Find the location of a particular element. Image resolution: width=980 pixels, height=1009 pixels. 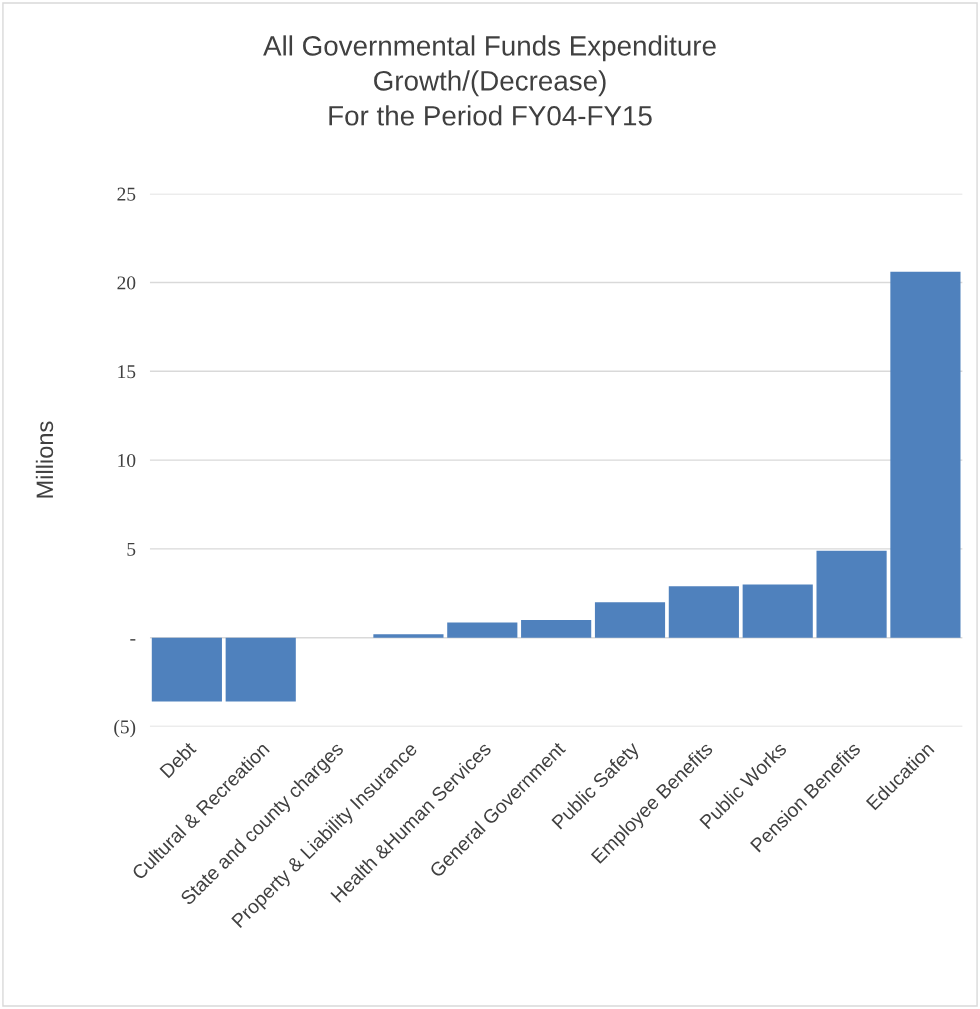

chart-title: All Governmental Funds Expenditure Growth/(Decrease) For the Period FY04-FY15 is located at coordinates (489, 80).